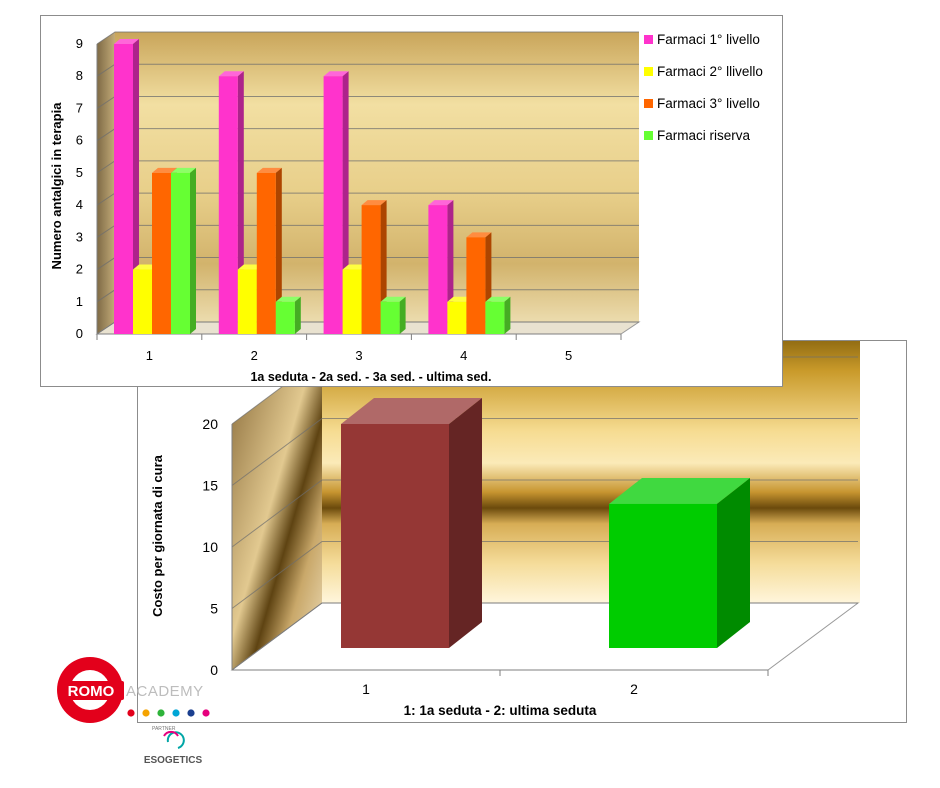 This screenshot has width=940, height=788. I want to click on logo-dots, so click(168, 713).